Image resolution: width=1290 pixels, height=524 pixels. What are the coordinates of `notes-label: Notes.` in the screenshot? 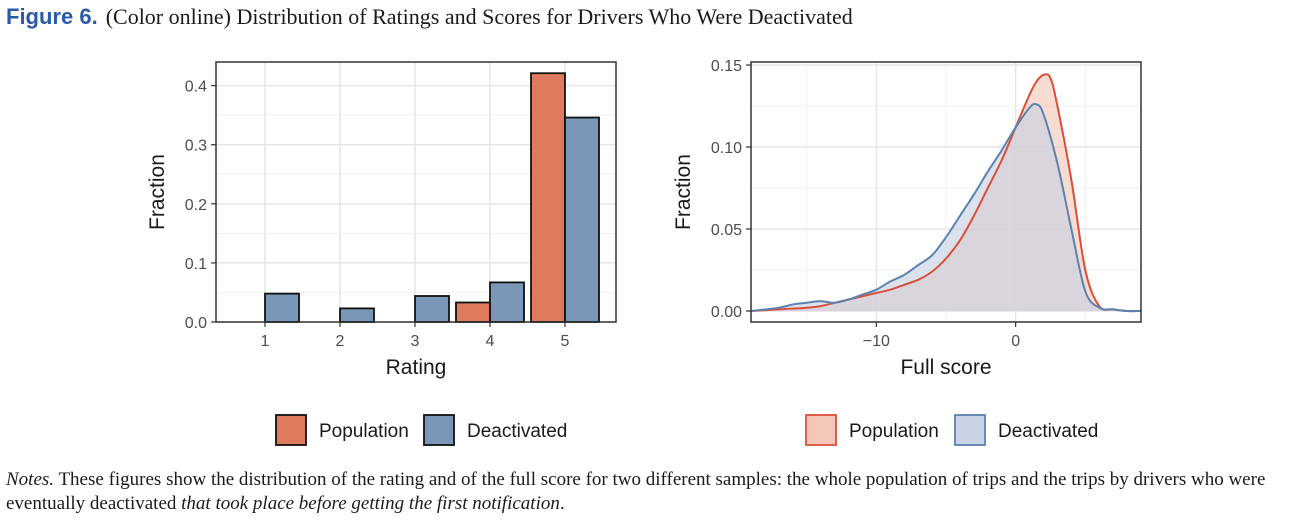 It's located at (30, 479).